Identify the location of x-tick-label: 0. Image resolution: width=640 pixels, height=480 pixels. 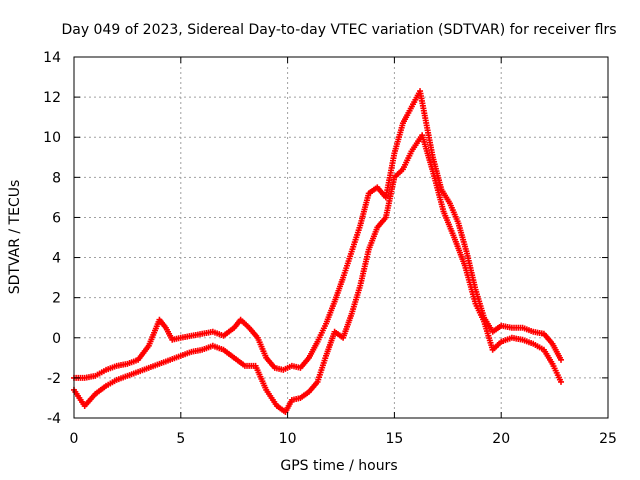
(74, 439).